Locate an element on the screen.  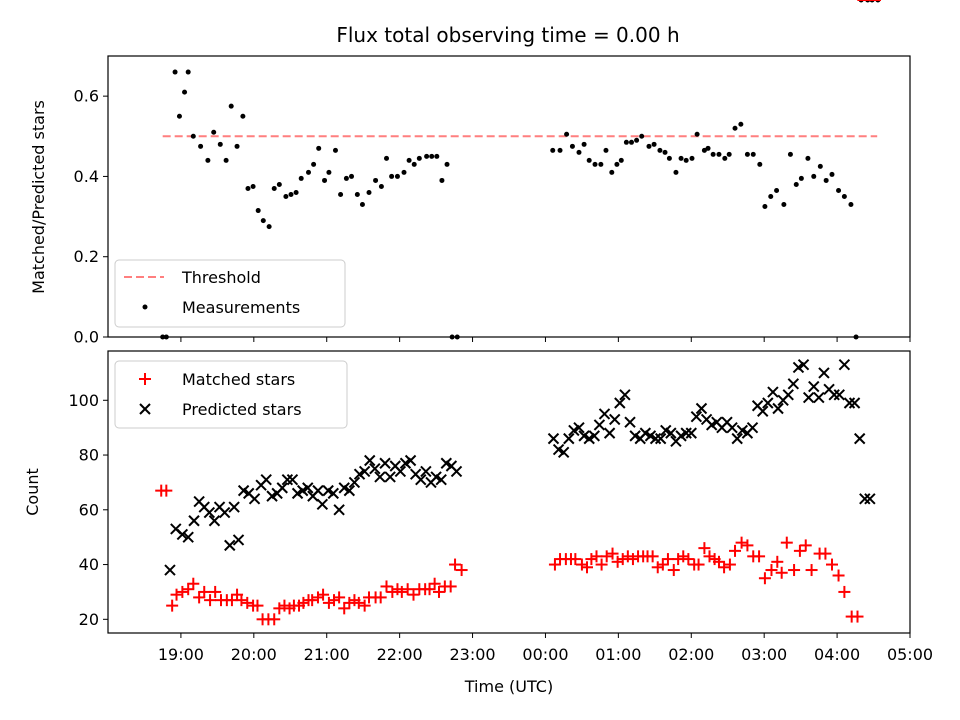
y-tick-label: 0.2 is located at coordinates (86, 256).